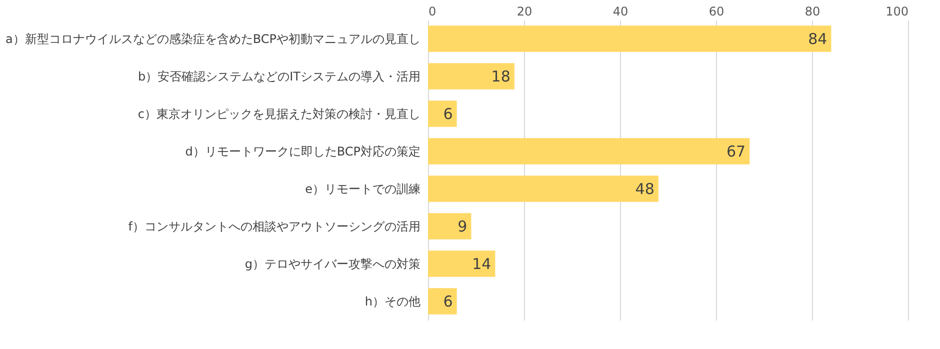 This screenshot has height=349, width=940. I want to click on y-tick-label: b）安否確認システムなどのITシステムの導入・活用, so click(279, 76).